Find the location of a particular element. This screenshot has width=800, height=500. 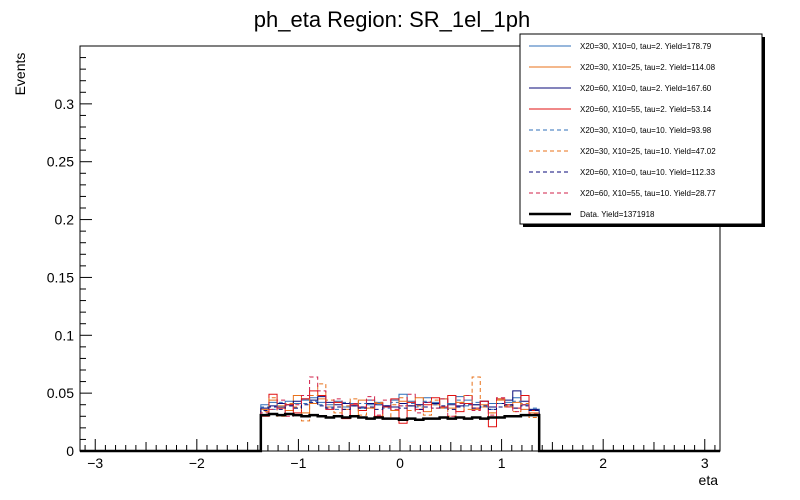

x-axis-label: eta is located at coordinates (709, 480).